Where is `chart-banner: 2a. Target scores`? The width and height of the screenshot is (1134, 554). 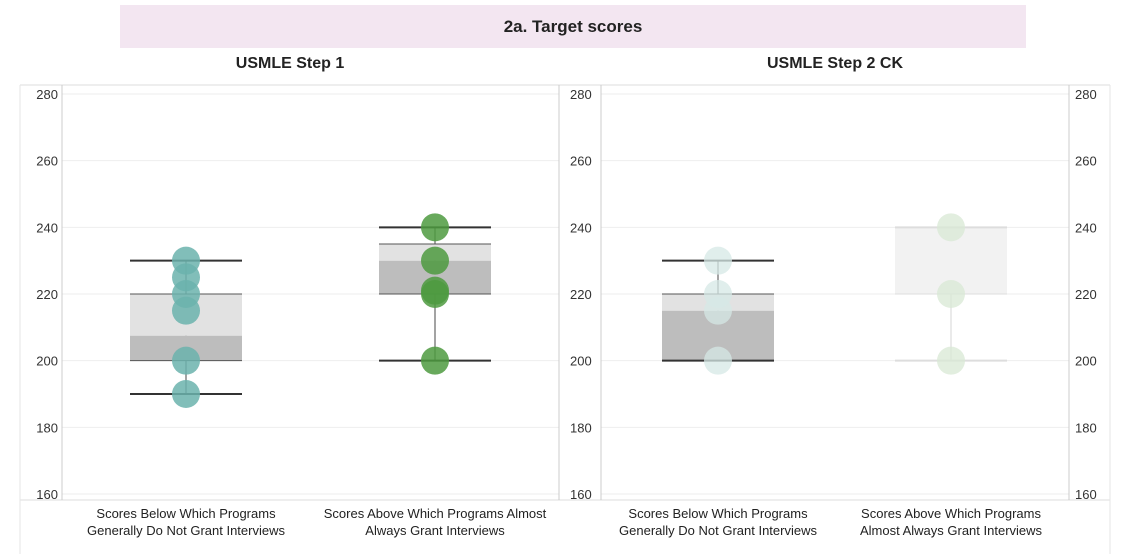
chart-banner: 2a. Target scores is located at coordinates (573, 26).